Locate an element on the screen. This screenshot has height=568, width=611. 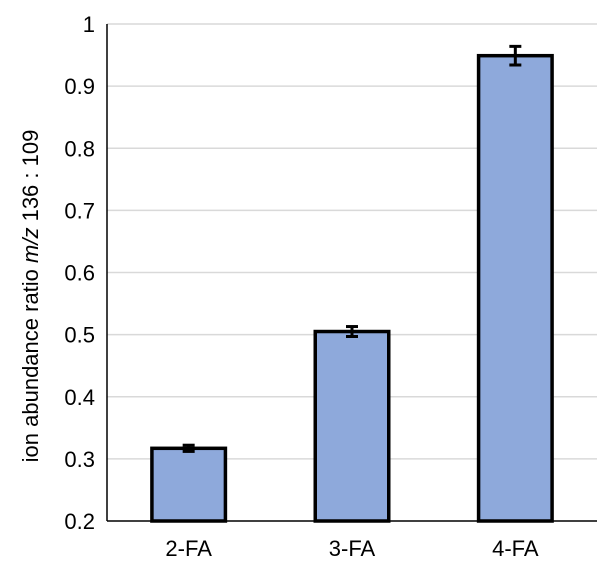
y-tick-label: 0.5 is located at coordinates (79, 335).